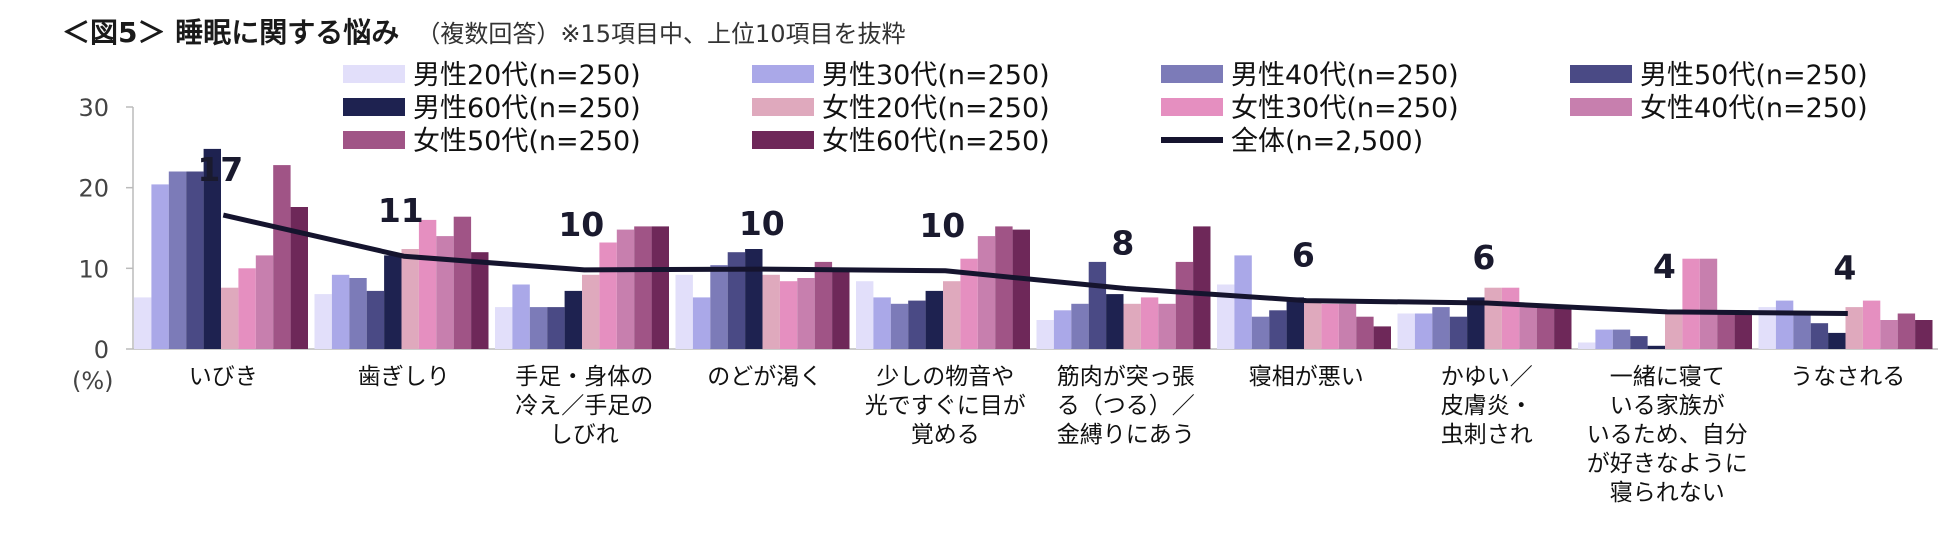  I want to click on legend-label: 男性50代(n=250), so click(1754, 75).